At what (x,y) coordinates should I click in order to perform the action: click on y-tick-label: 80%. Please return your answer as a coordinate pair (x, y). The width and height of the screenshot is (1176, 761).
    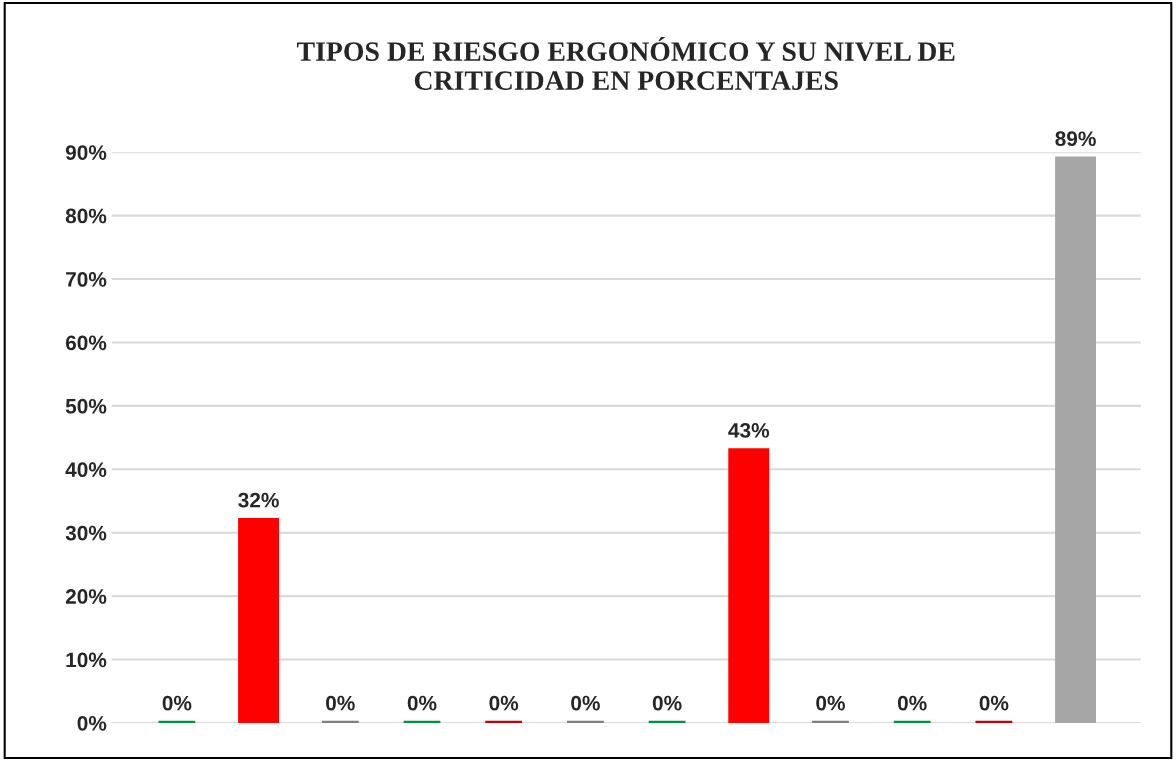
    Looking at the image, I should click on (86, 216).